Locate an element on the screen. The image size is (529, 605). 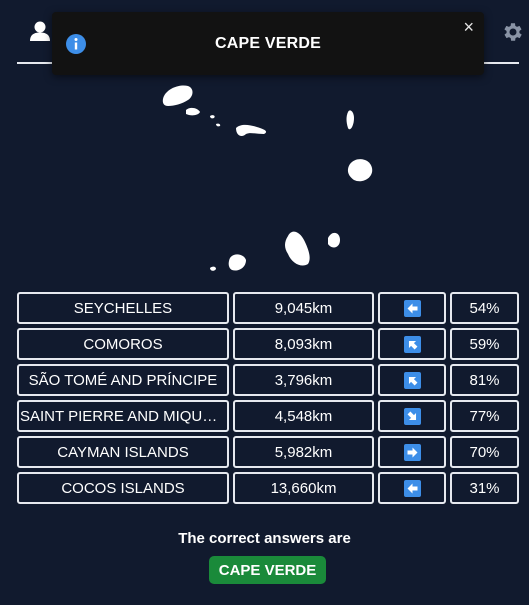
guess-row: CAYMAN ISLANDS 5,982km 70% is located at coordinates (268, 452).